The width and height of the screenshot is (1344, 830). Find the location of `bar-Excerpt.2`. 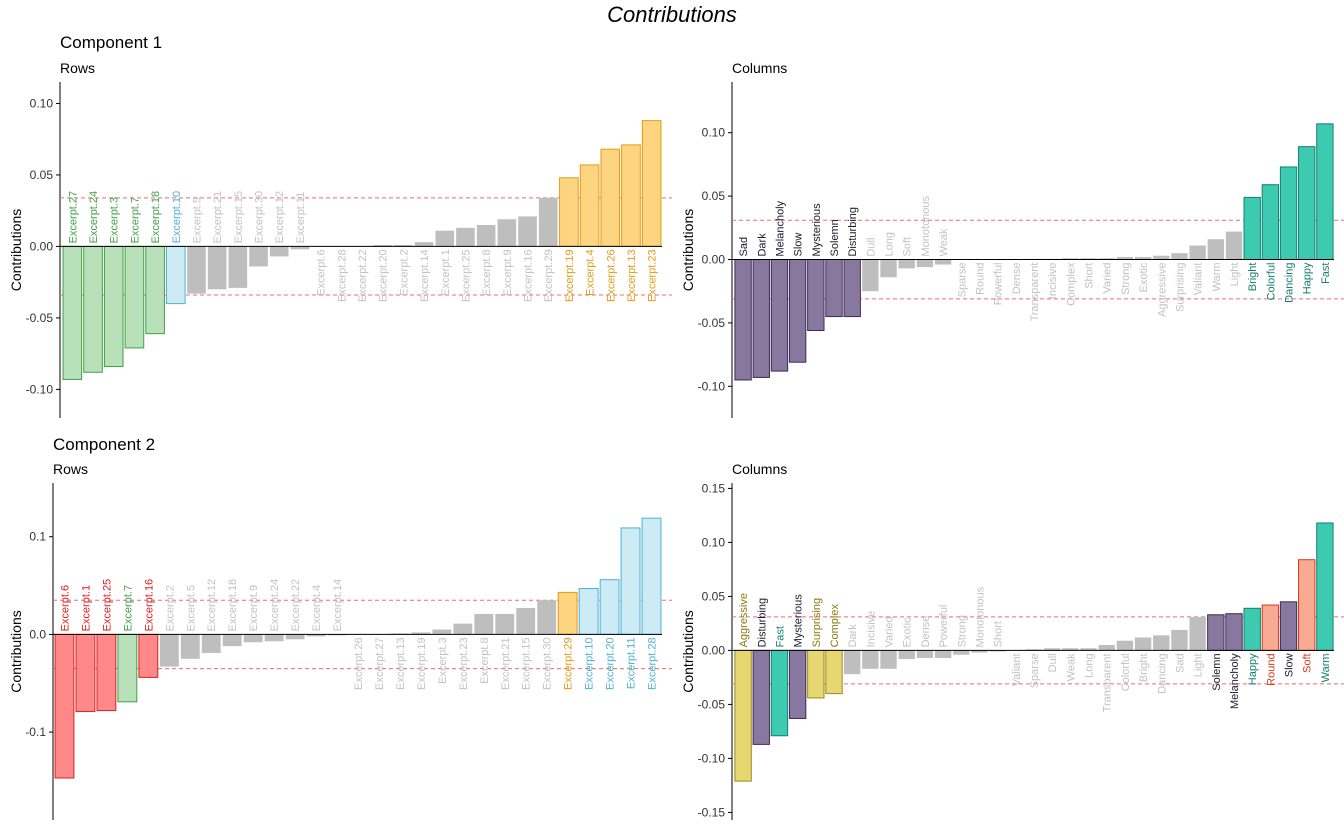

bar-Excerpt.2 is located at coordinates (403, 245).